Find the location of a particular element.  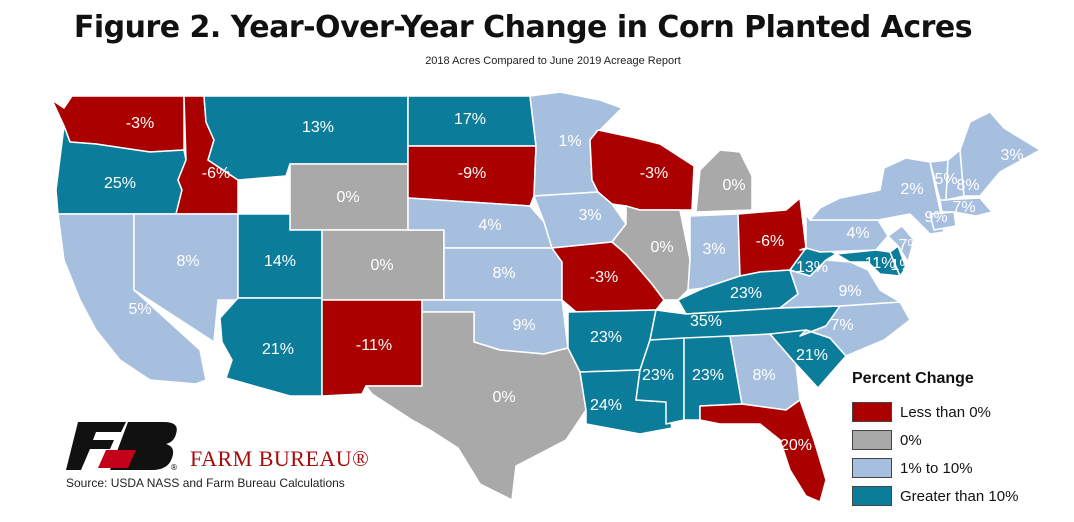

state-label-ma: 7% is located at coordinates (963, 207).